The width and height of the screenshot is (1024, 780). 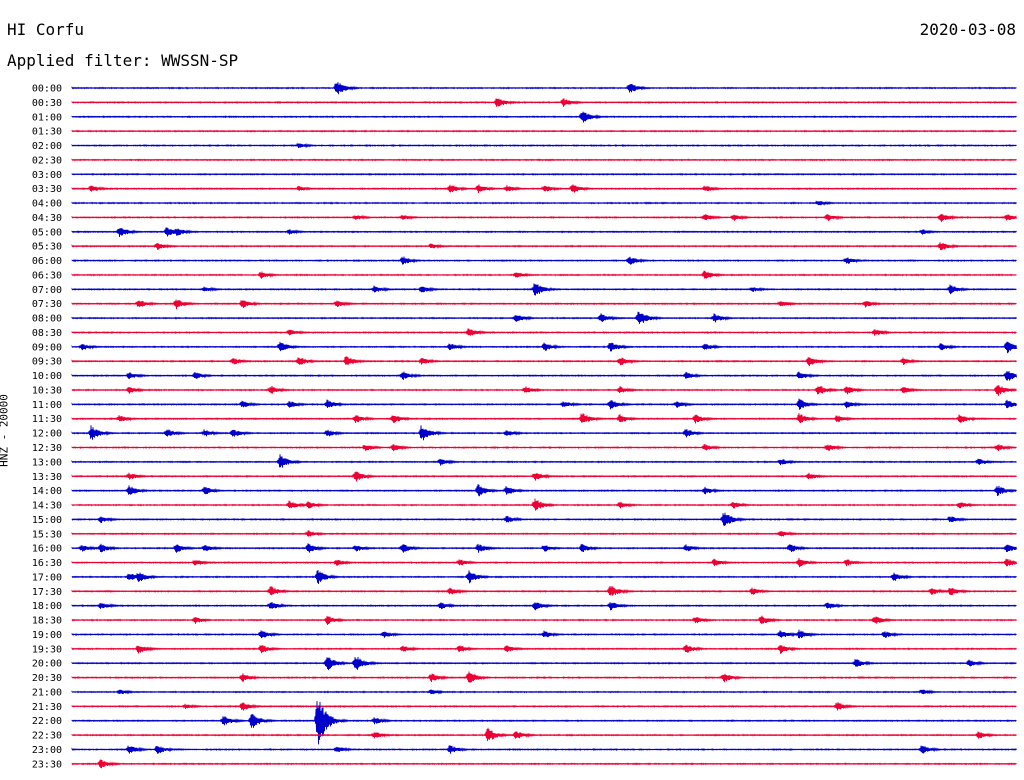 What do you see at coordinates (47, 175) in the screenshot?
I see `row-label-0300: 03:00` at bounding box center [47, 175].